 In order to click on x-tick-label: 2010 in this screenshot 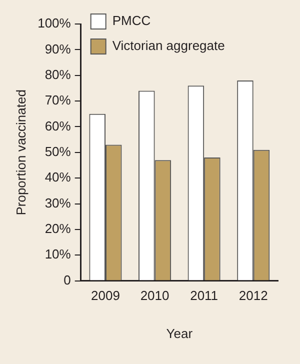, I will do `click(155, 296)`.